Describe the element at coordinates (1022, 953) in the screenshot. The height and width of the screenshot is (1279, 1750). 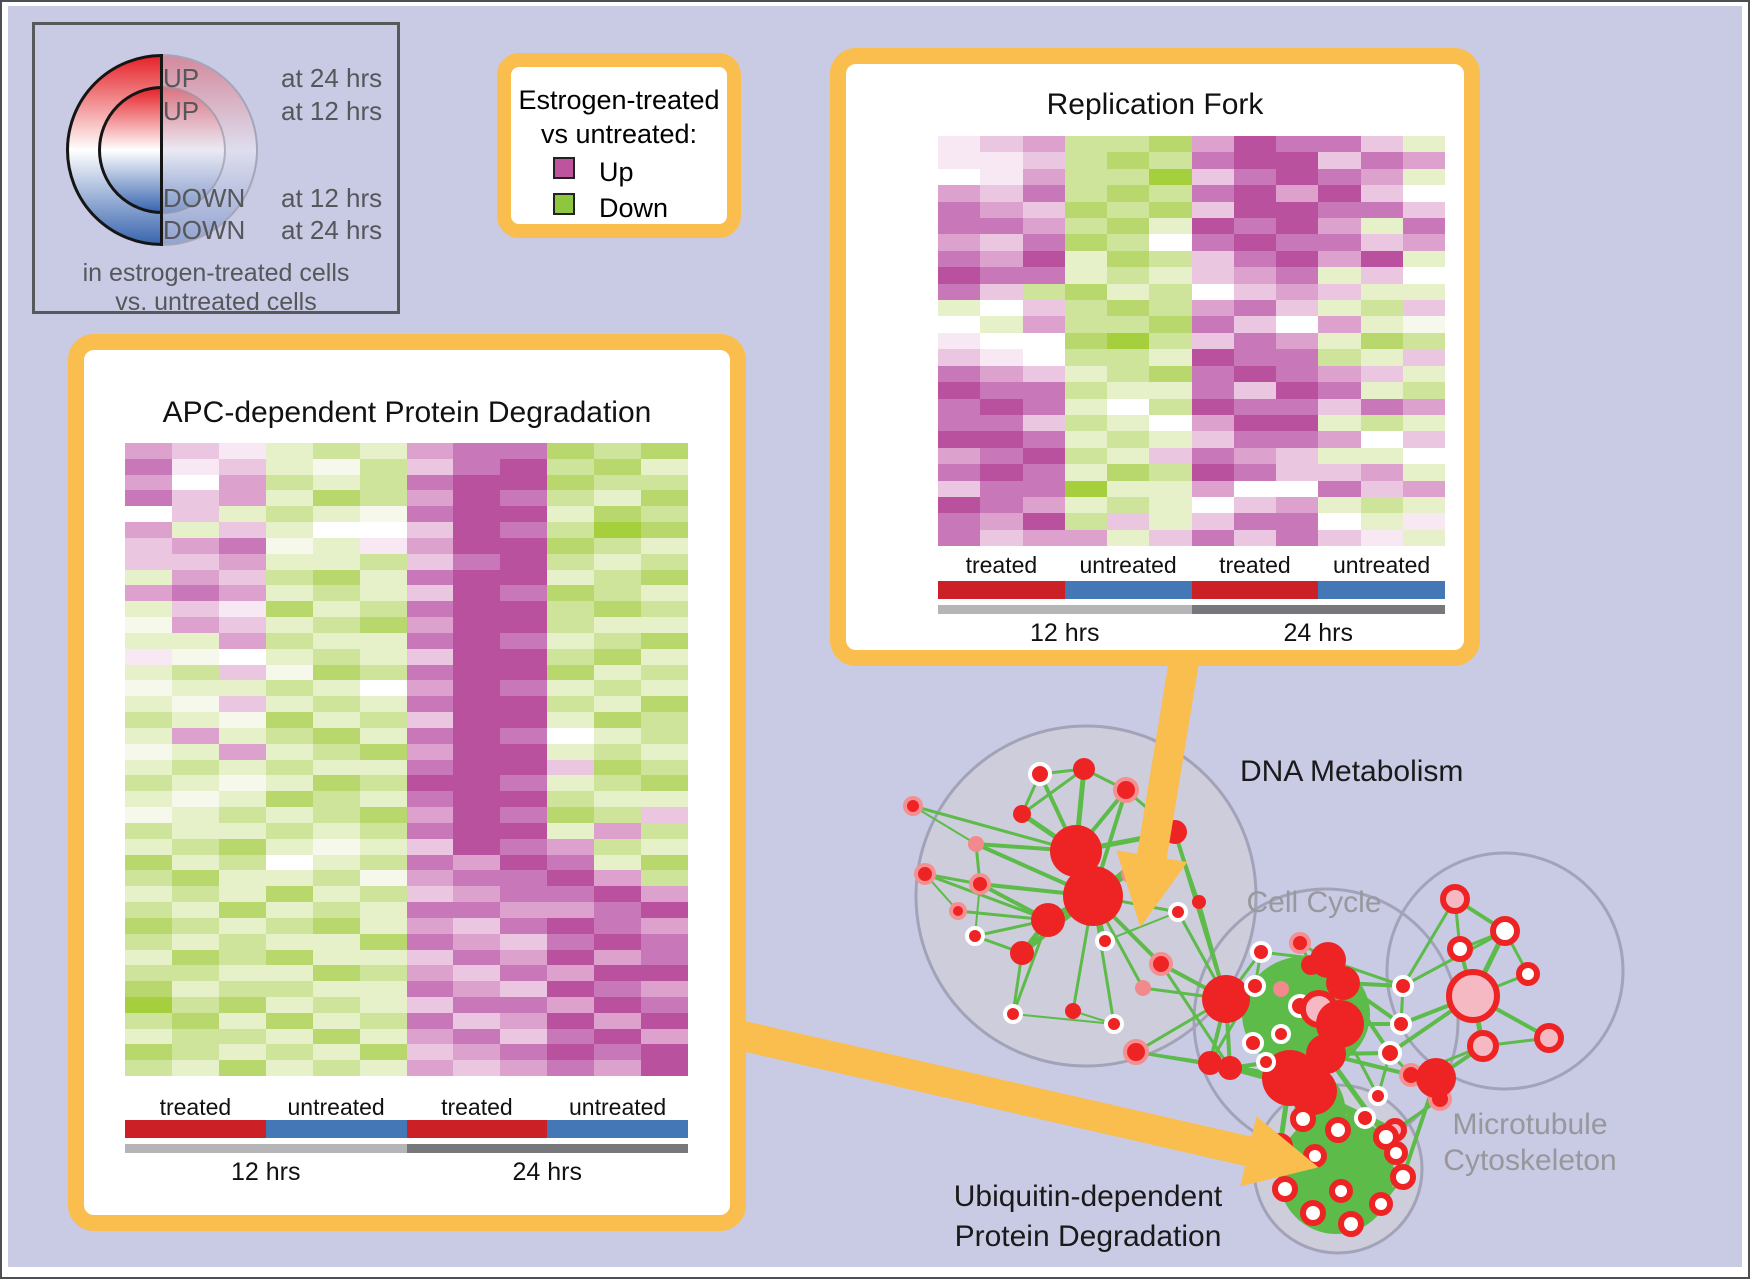
I see `network-node-solid-red` at that location.